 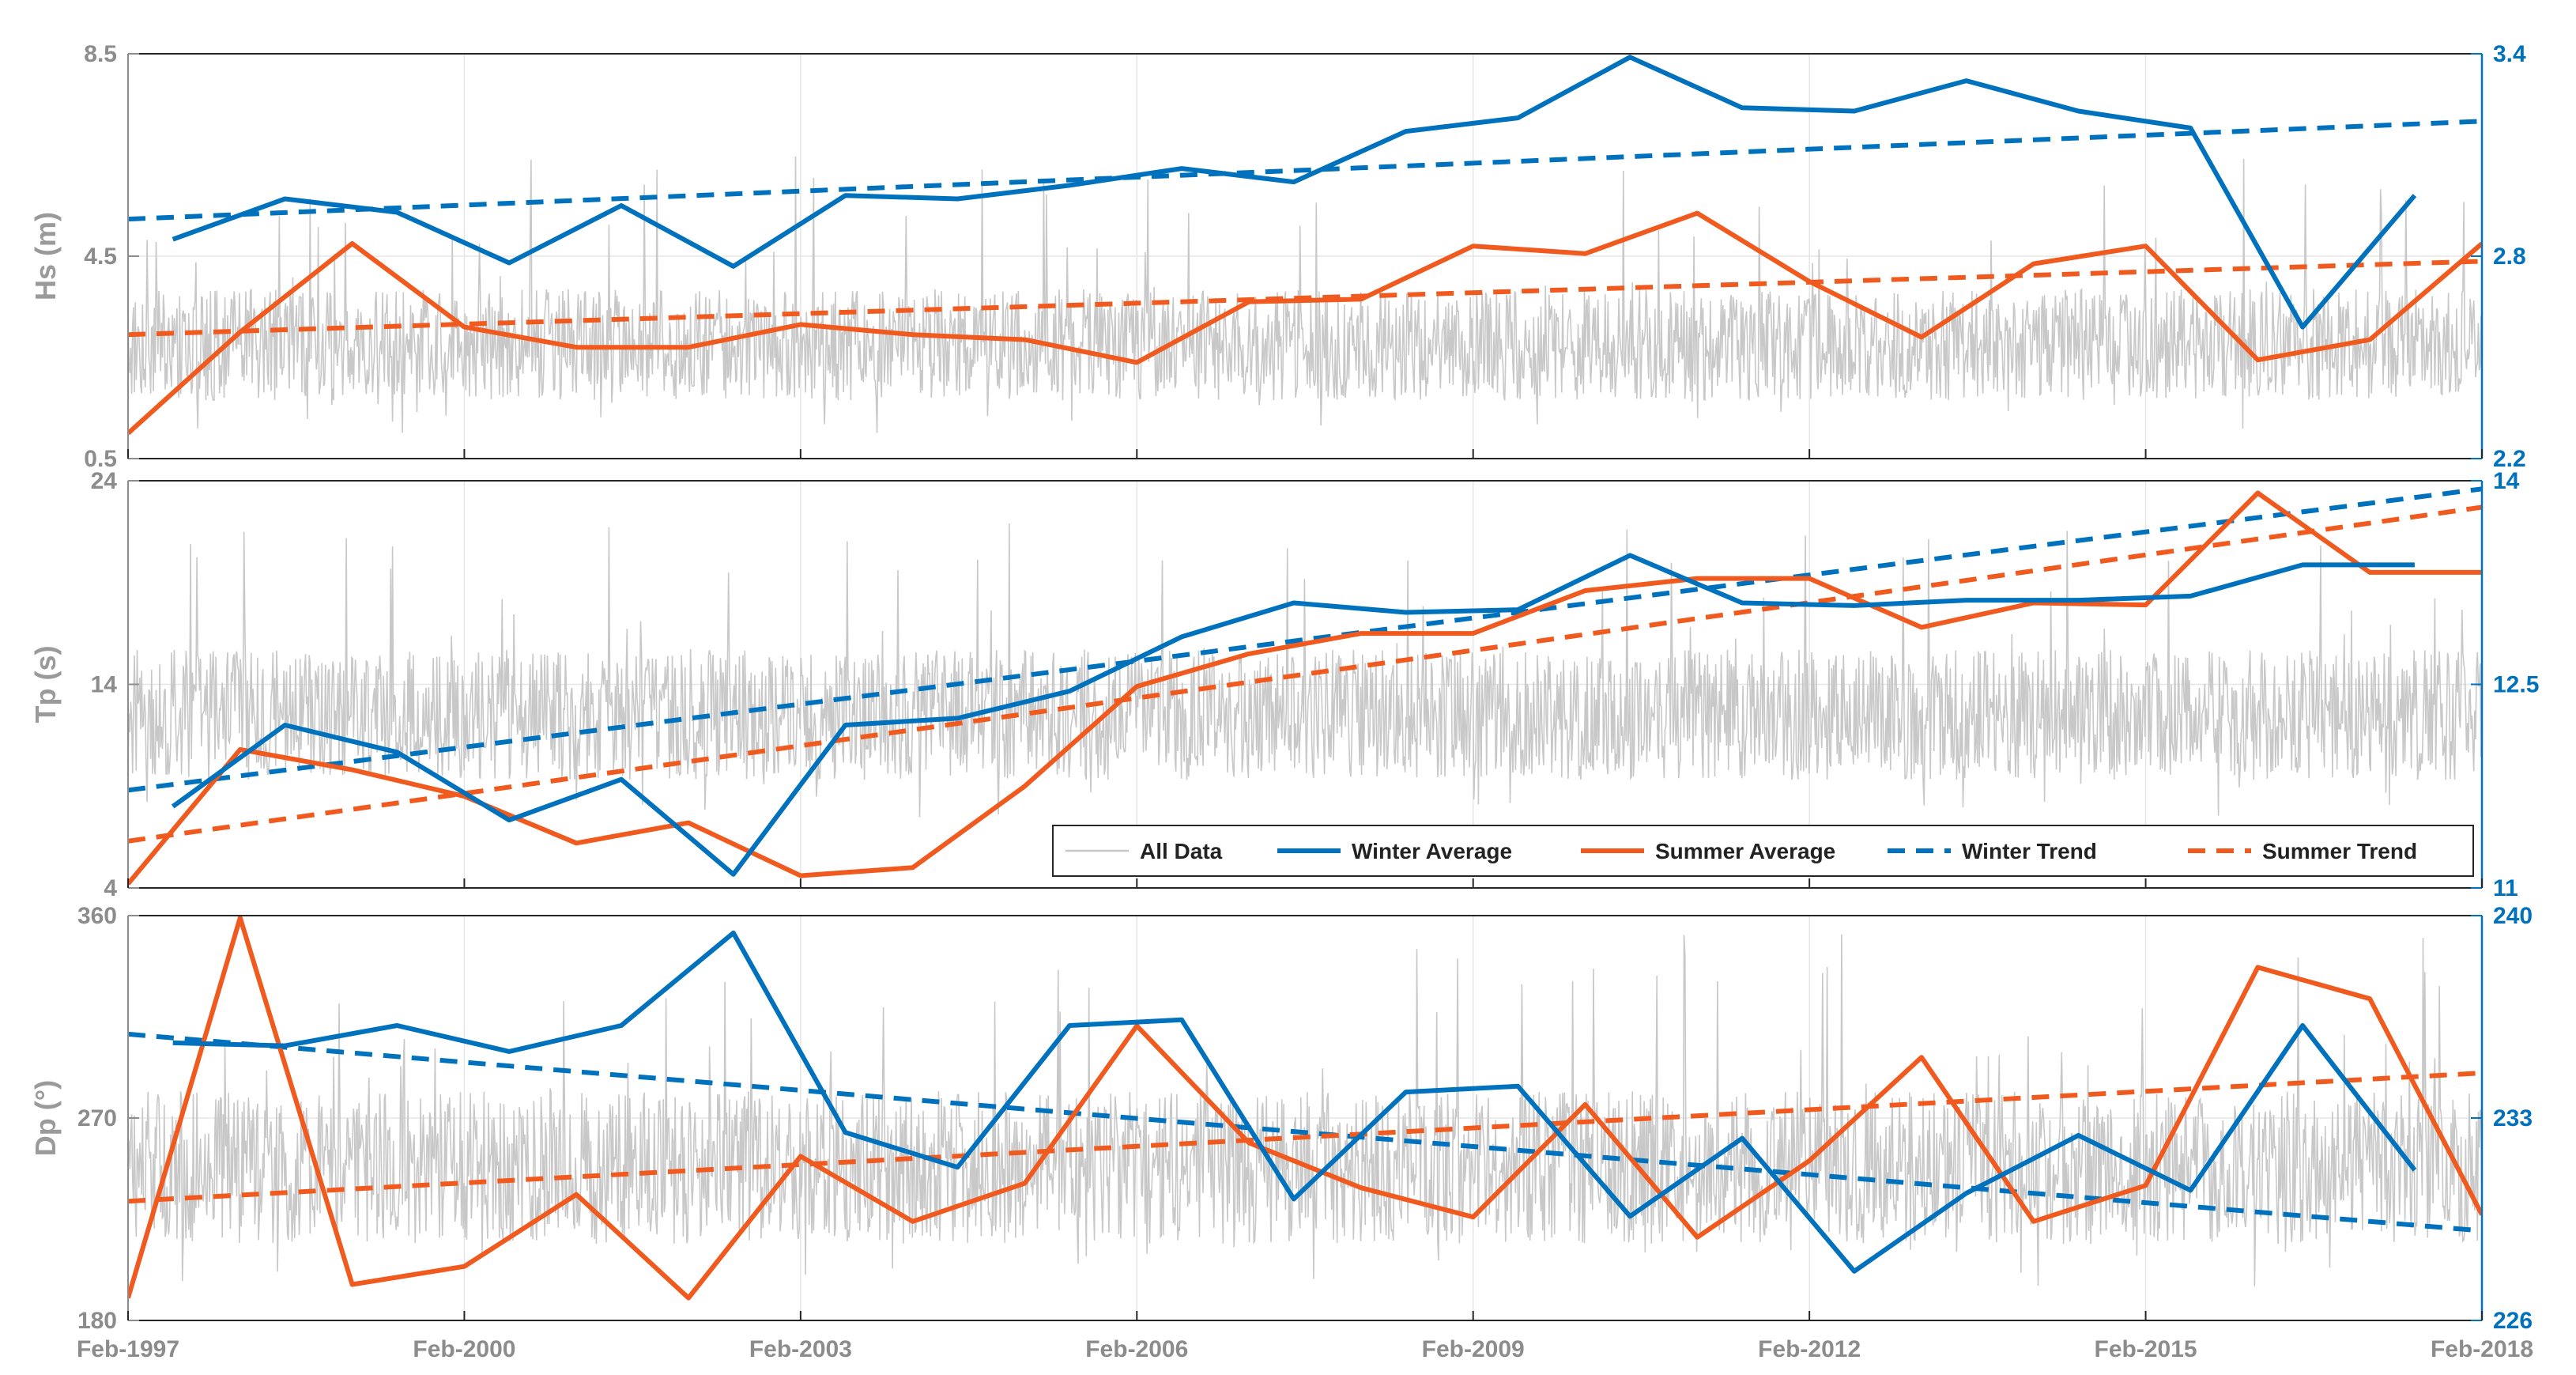 What do you see at coordinates (1474, 1349) in the screenshot?
I see `x-tick-label: Feb-2009` at bounding box center [1474, 1349].